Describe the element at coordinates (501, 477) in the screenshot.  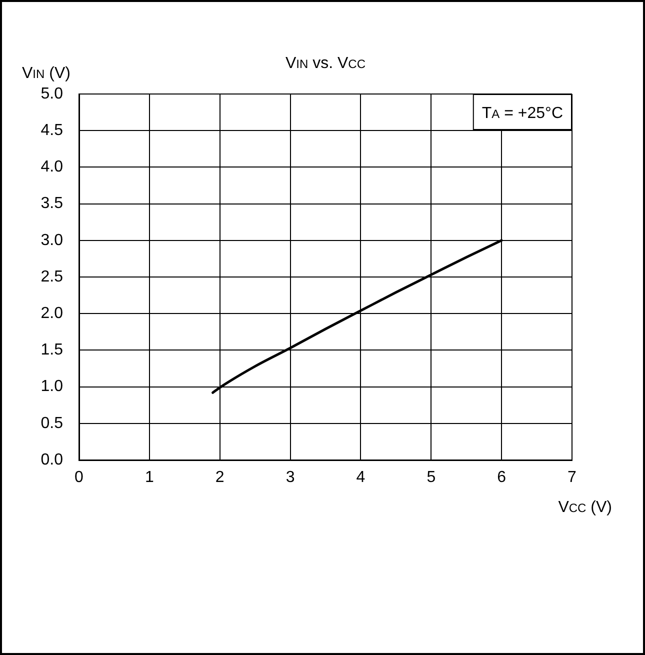
I see `x-tick-label: 6` at that location.